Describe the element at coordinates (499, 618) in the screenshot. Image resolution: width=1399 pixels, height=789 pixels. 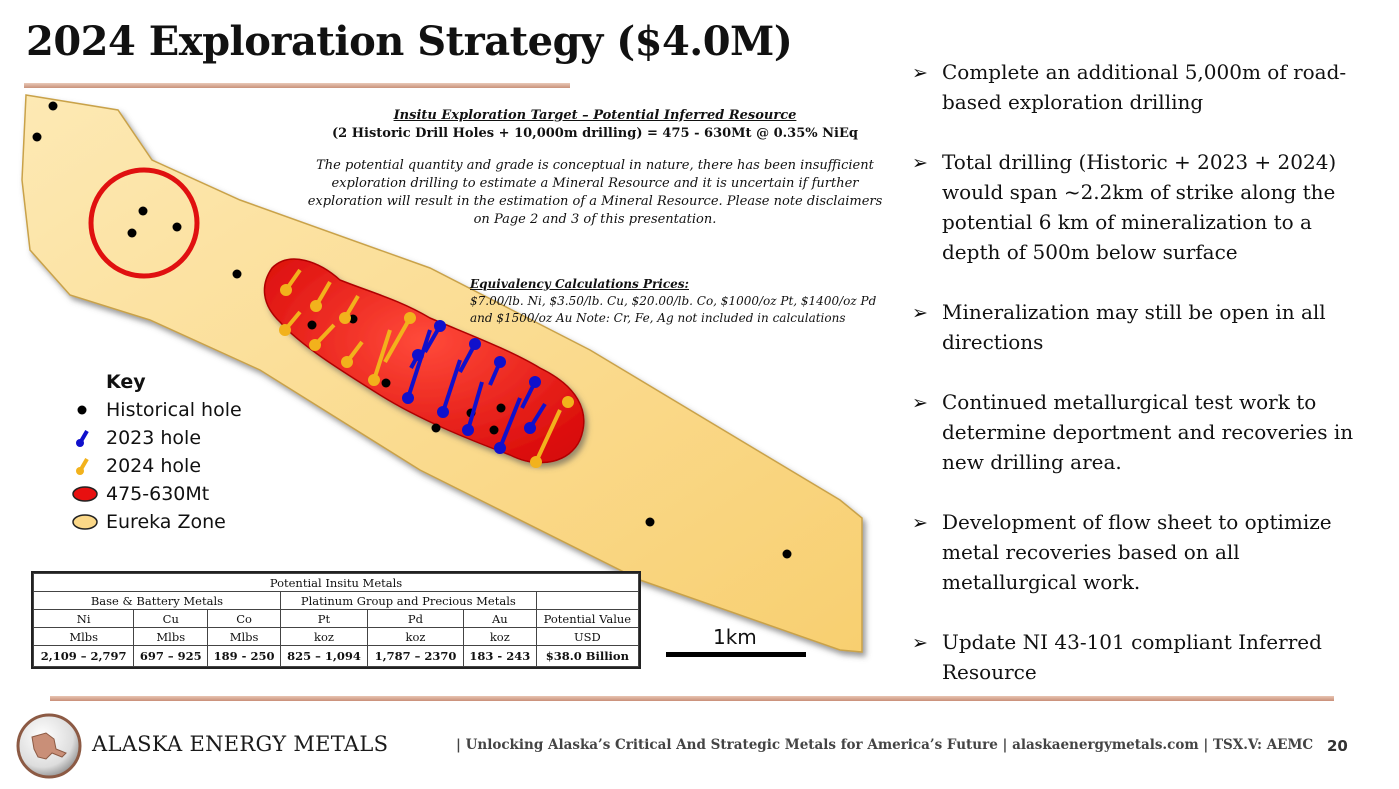
I see `header-cell: Au` at that location.